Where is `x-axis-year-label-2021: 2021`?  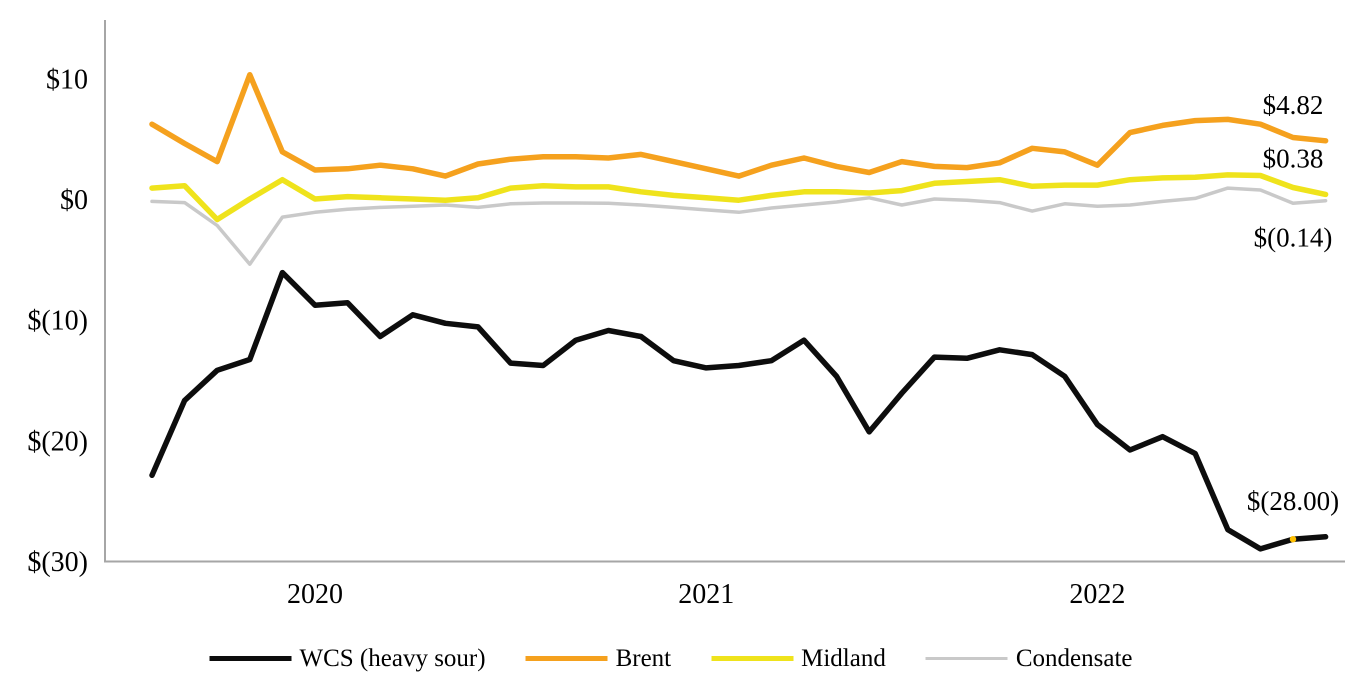 x-axis-year-label-2021: 2021 is located at coordinates (706, 594).